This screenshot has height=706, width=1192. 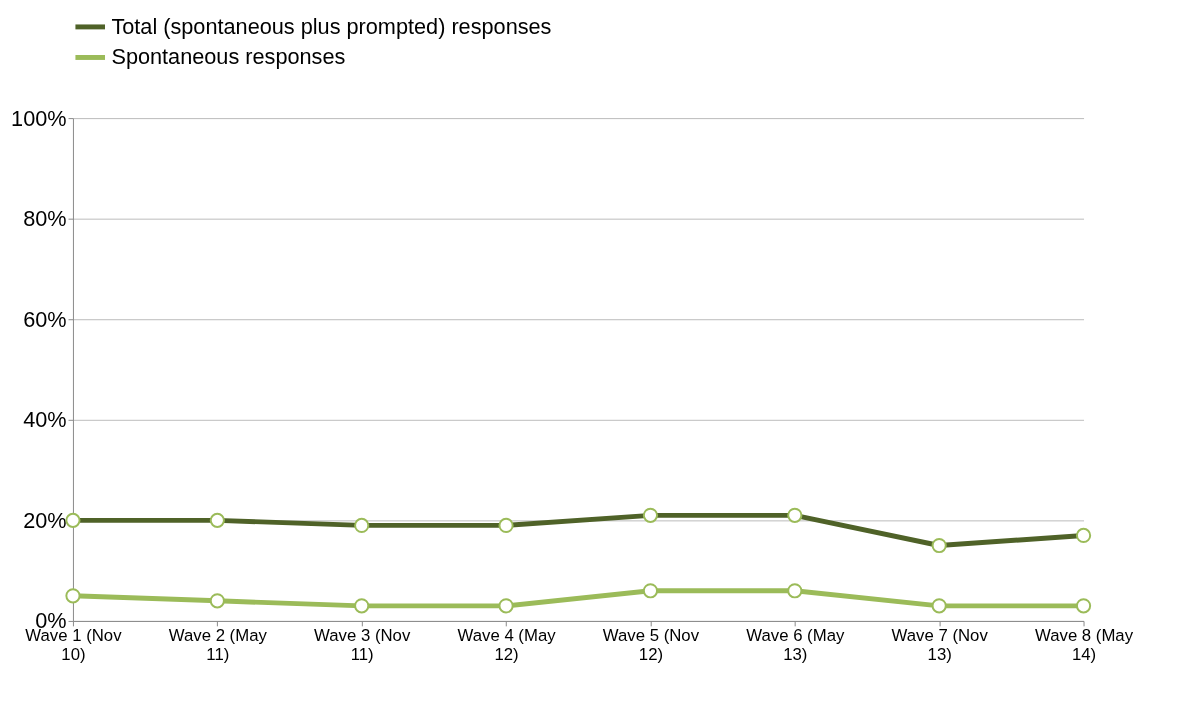 What do you see at coordinates (45, 319) in the screenshot?
I see `y-tick-label: 60%` at bounding box center [45, 319].